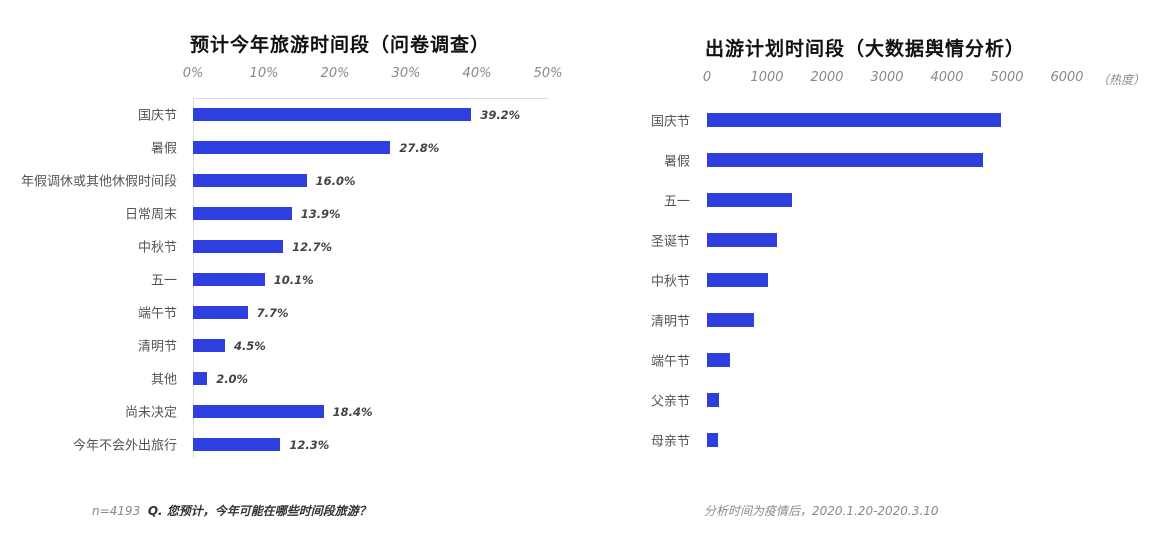 This screenshot has width=1154, height=549. Describe the element at coordinates (150, 413) in the screenshot. I see `category-label: 尚未决定` at that location.